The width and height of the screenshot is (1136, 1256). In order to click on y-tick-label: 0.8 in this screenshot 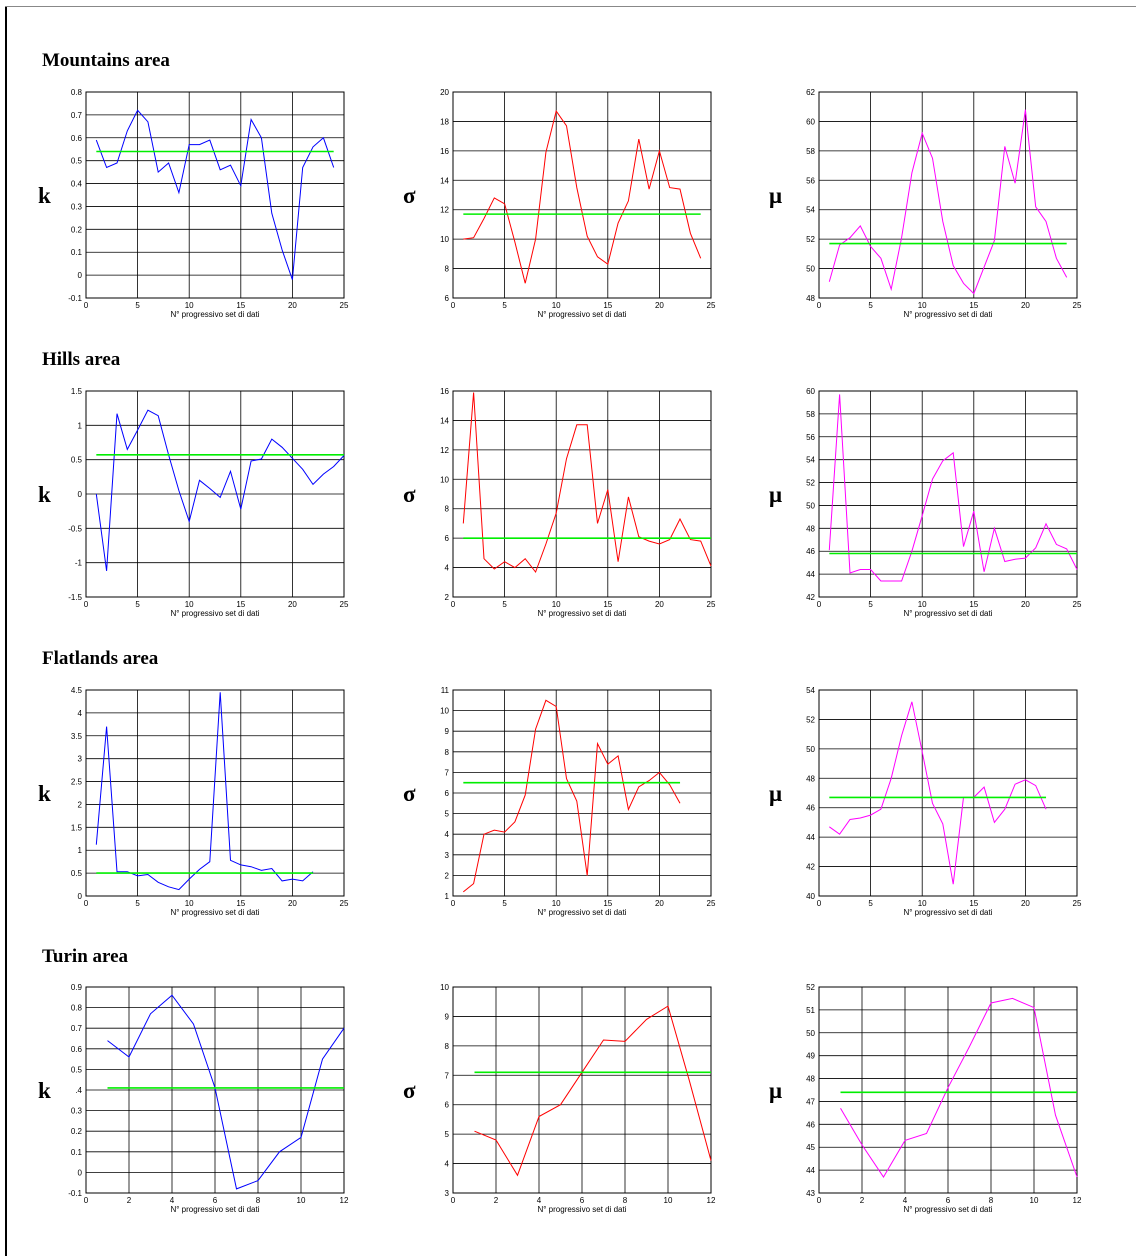, I will do `click(77, 92)`.